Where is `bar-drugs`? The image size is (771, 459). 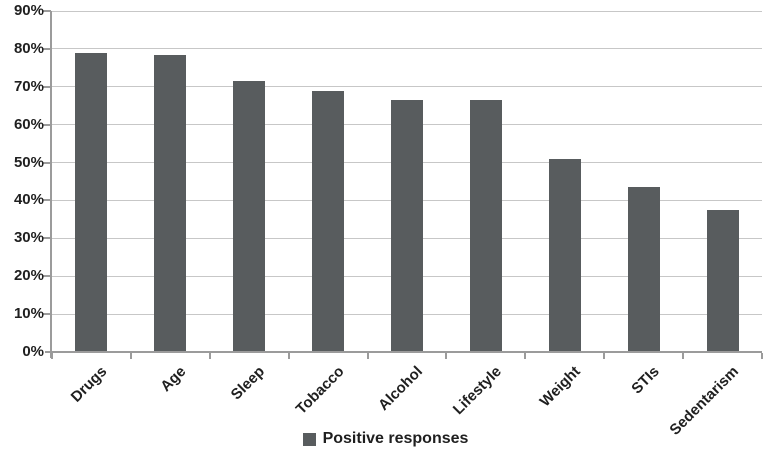 bar-drugs is located at coordinates (91, 202).